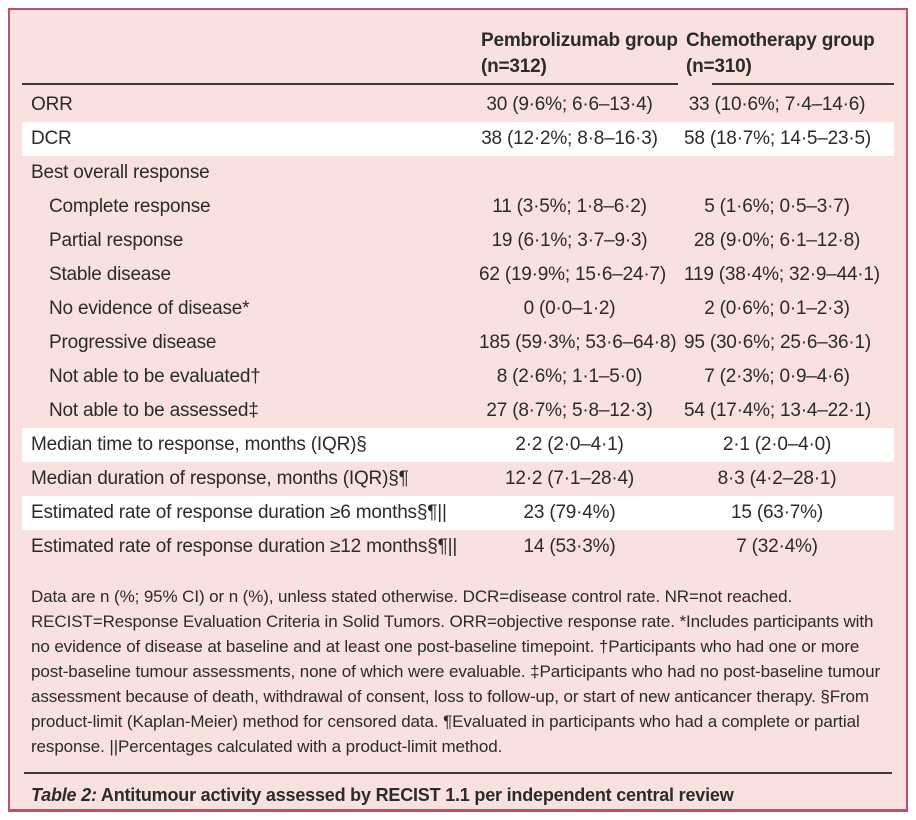 The width and height of the screenshot is (916, 820). Describe the element at coordinates (130, 206) in the screenshot. I see `row-label: Complete response` at that location.